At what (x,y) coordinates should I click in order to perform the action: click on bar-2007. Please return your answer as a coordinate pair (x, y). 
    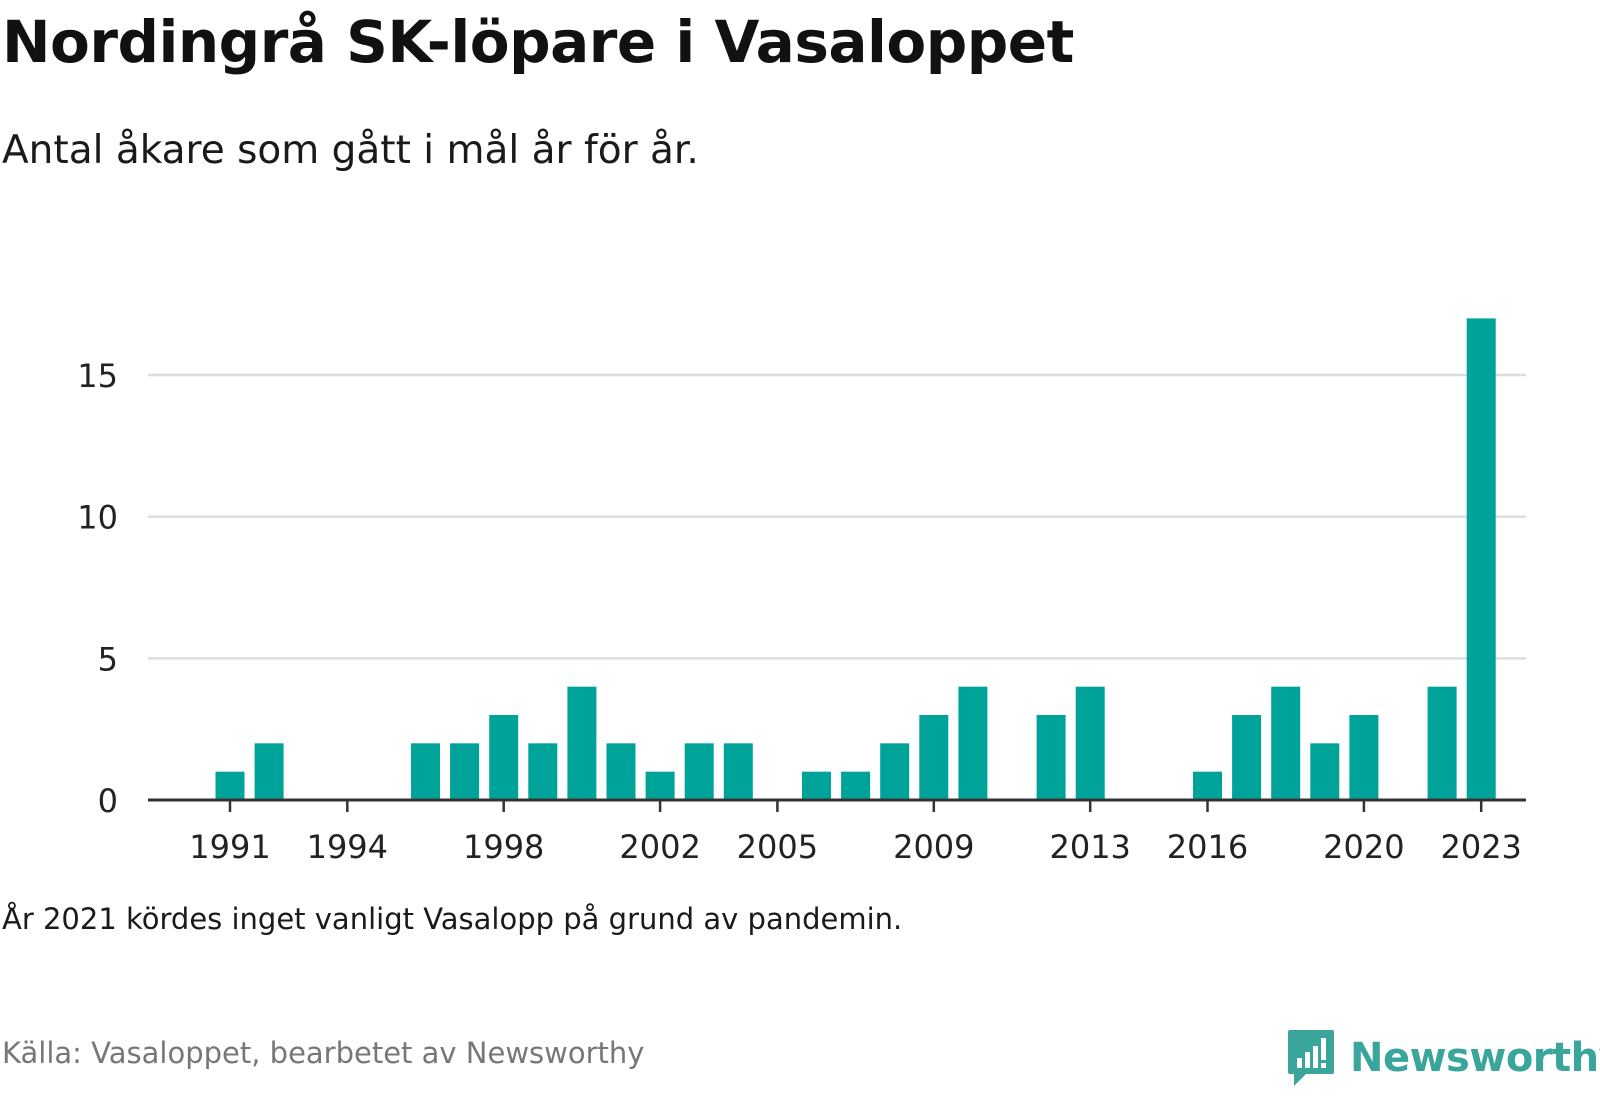
    Looking at the image, I should click on (856, 785).